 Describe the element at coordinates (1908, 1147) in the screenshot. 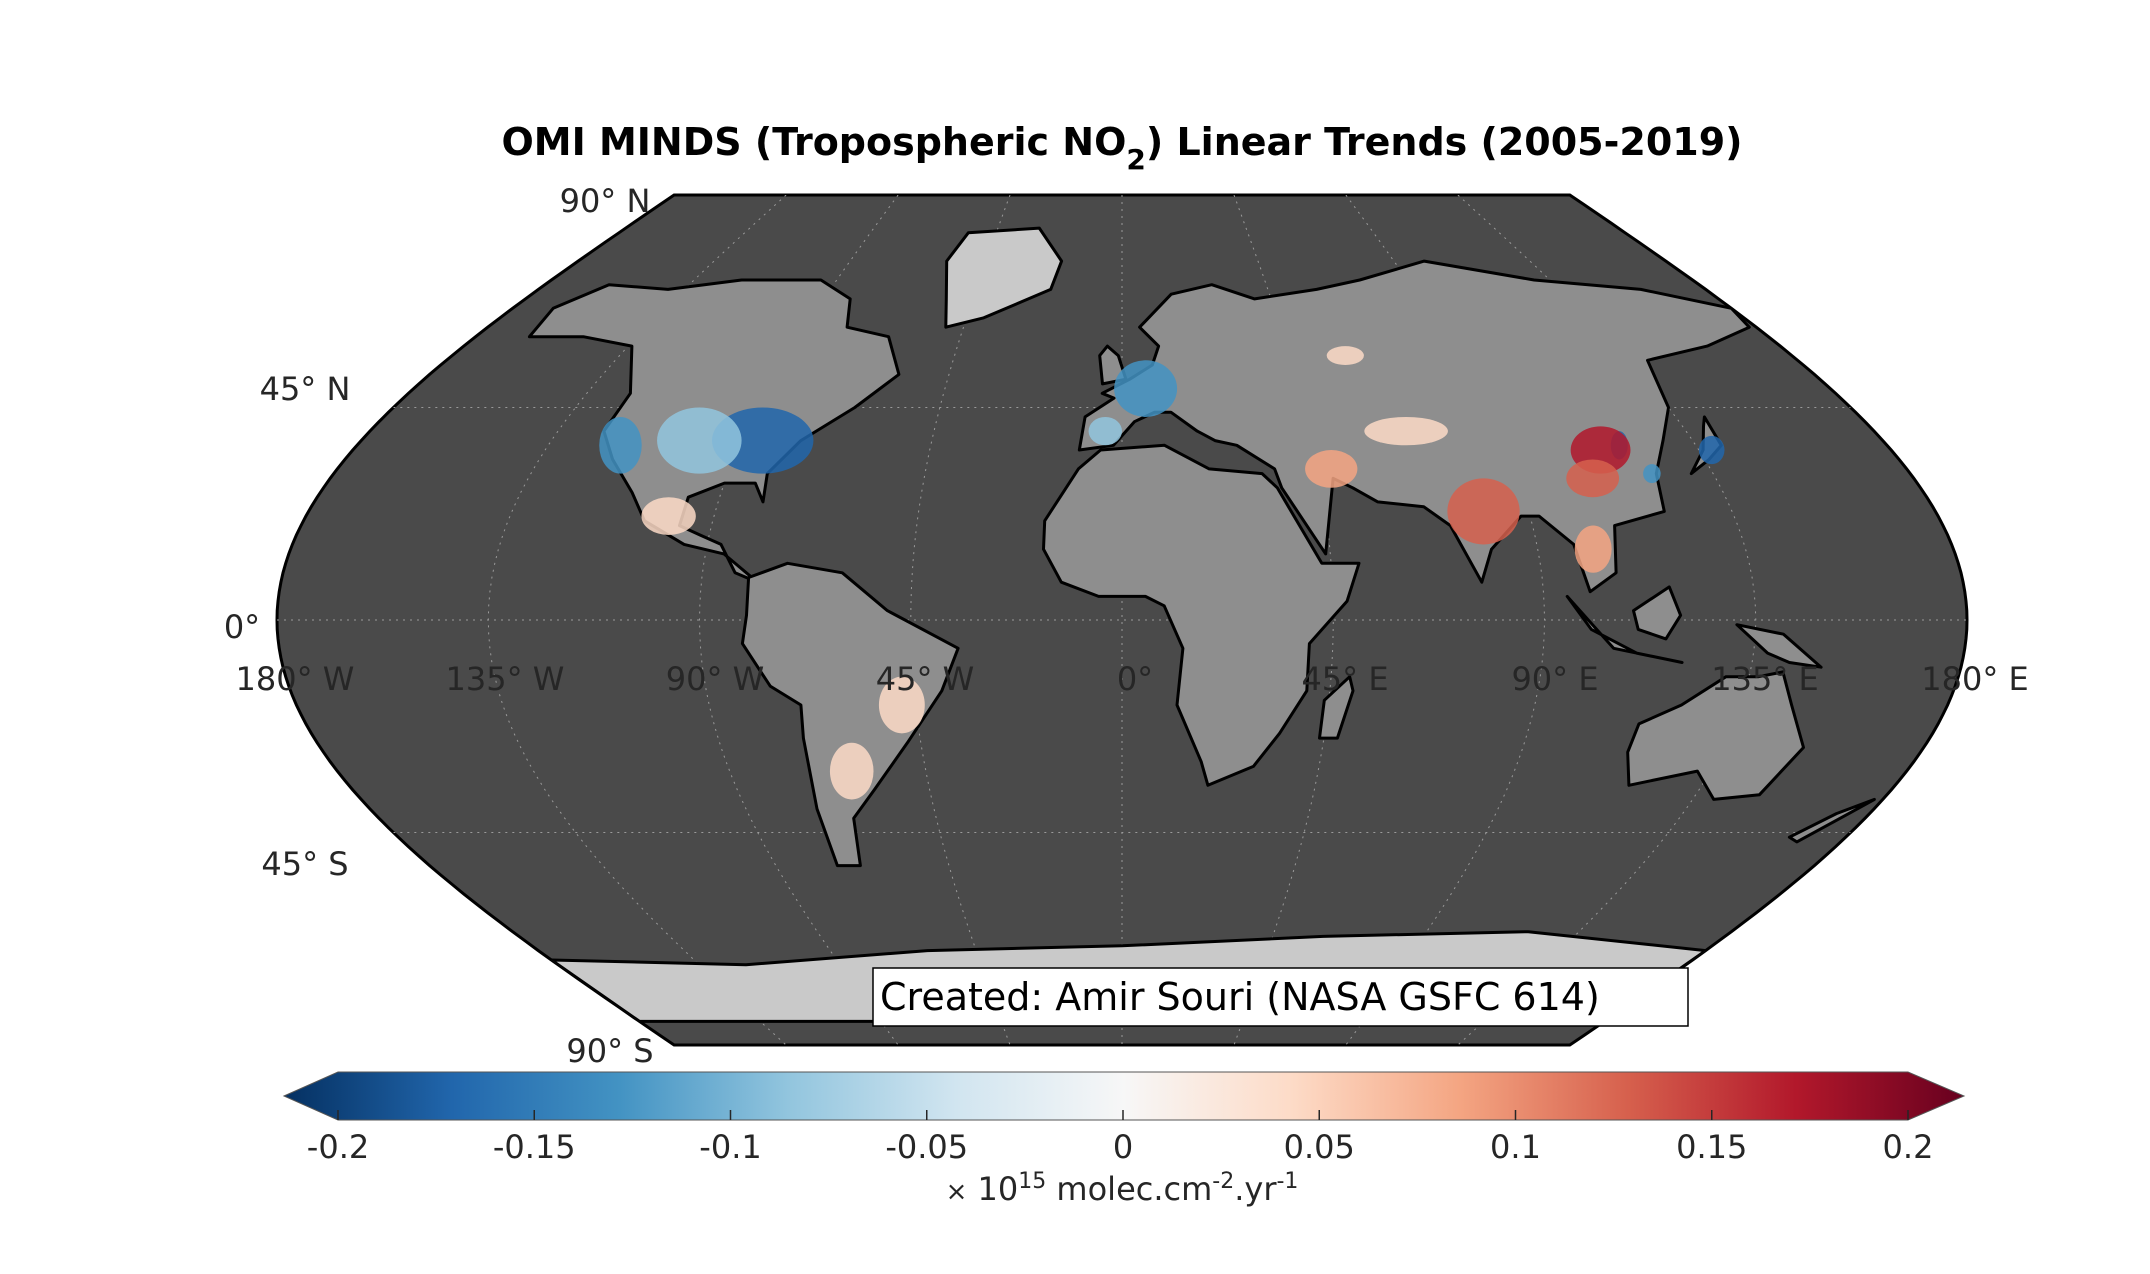

I see `colorbar-tick-label: 0.2` at that location.